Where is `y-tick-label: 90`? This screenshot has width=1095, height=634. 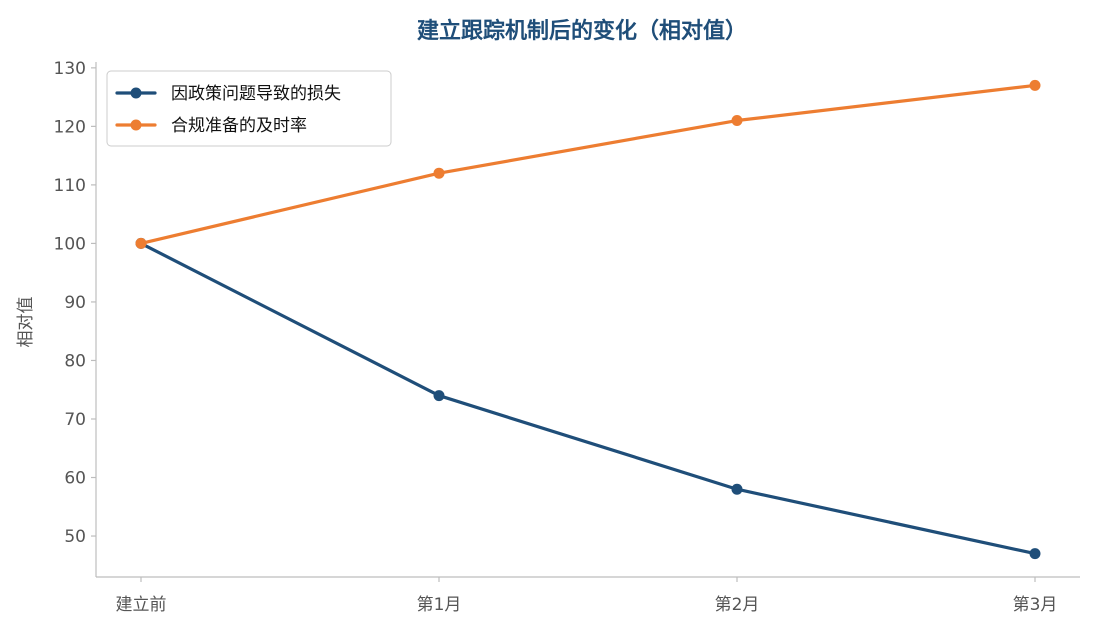
y-tick-label: 90 is located at coordinates (75, 303).